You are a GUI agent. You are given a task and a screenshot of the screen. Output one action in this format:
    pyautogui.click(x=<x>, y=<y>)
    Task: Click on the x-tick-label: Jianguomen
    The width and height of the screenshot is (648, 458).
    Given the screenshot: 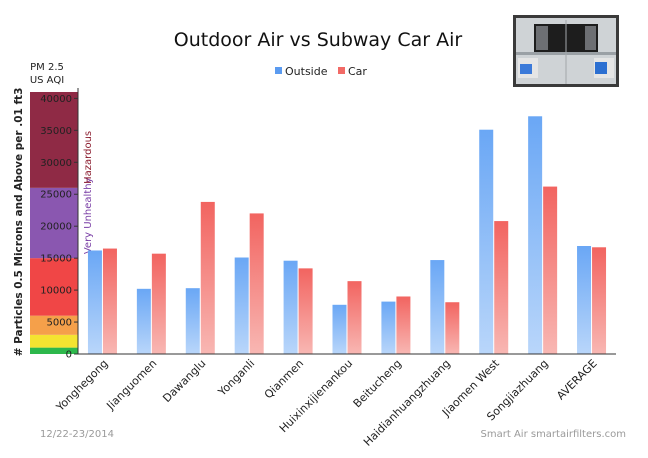 What is the action you would take?
    pyautogui.click(x=132, y=385)
    